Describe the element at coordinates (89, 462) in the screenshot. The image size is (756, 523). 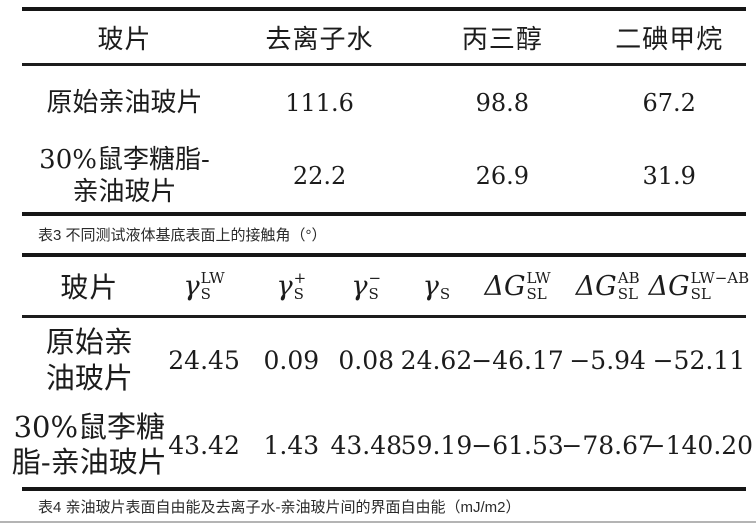
I see `row-label-line2: 脂-亲油玻片` at that location.